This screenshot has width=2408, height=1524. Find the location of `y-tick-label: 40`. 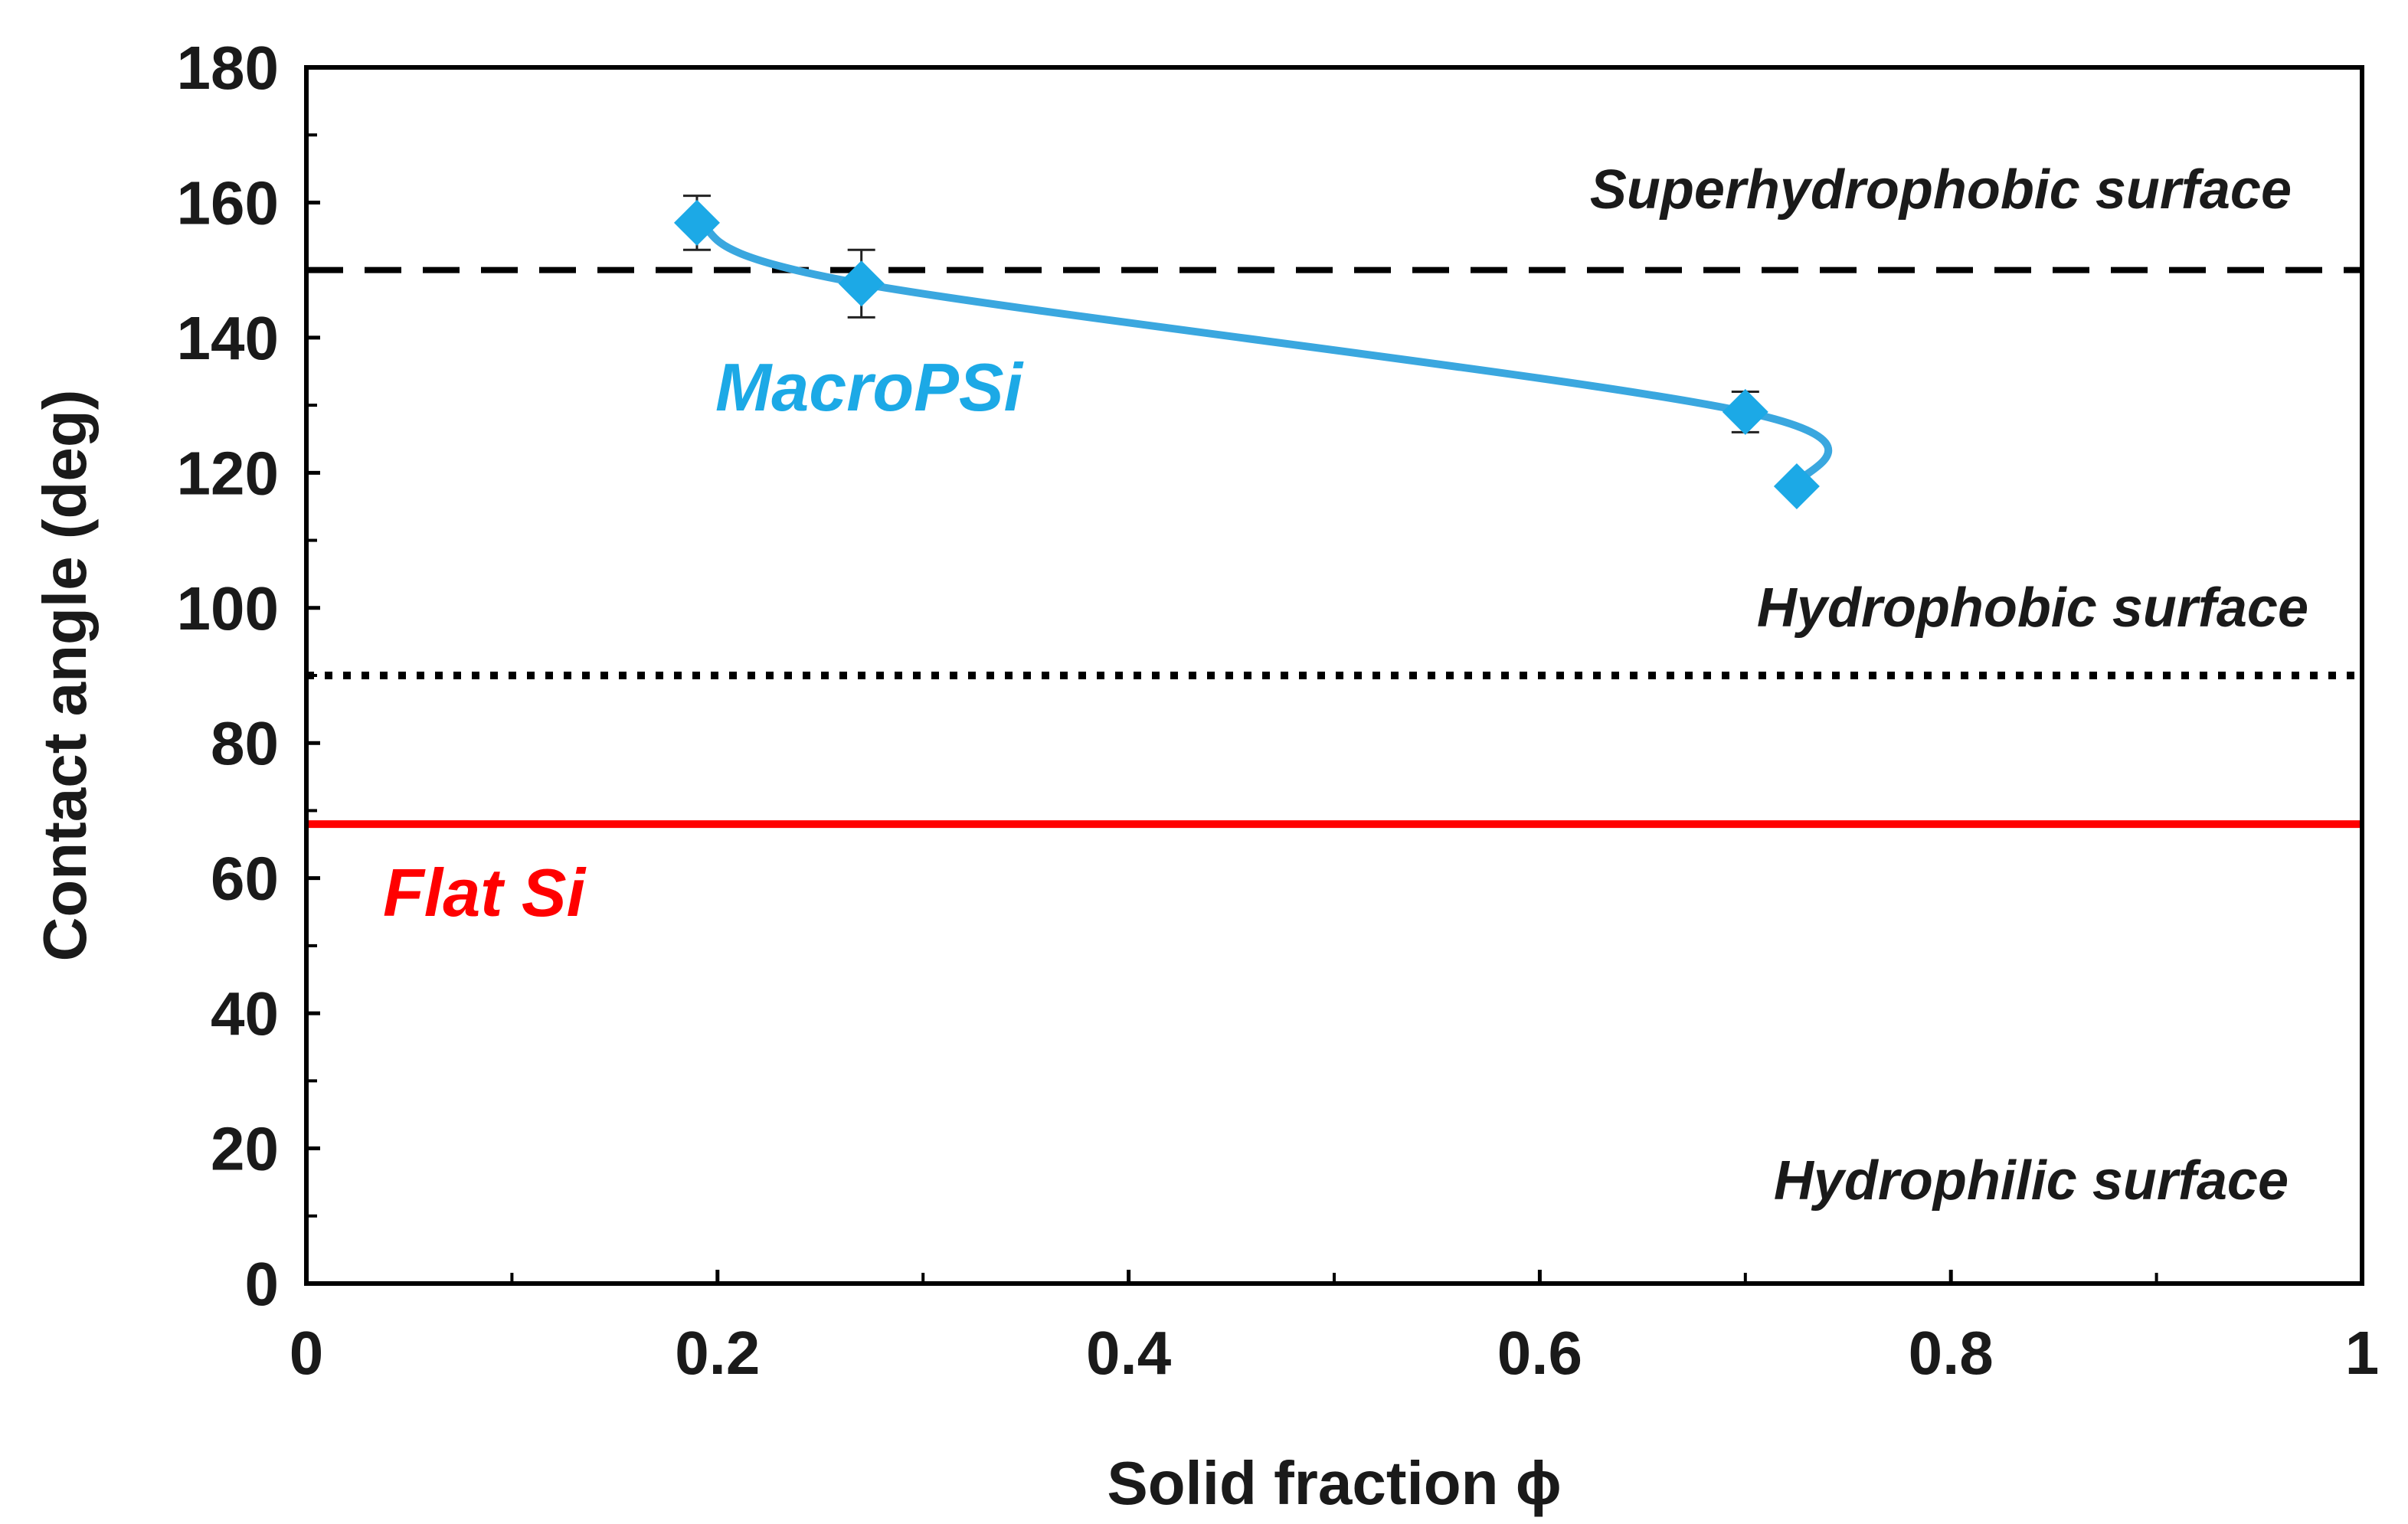

y-tick-label: 40 is located at coordinates (245, 1013).